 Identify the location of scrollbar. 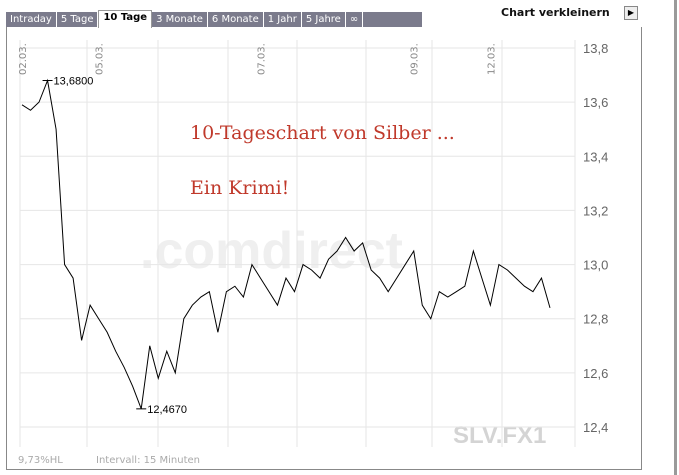
(675, 237).